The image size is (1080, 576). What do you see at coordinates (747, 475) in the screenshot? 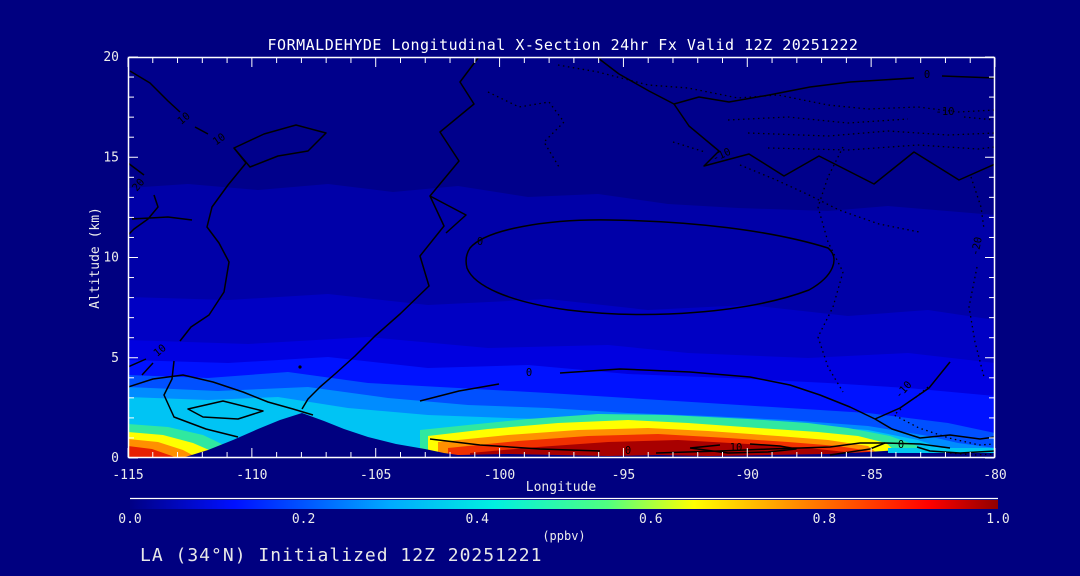
I see `svg-text: -90` at bounding box center [747, 475].